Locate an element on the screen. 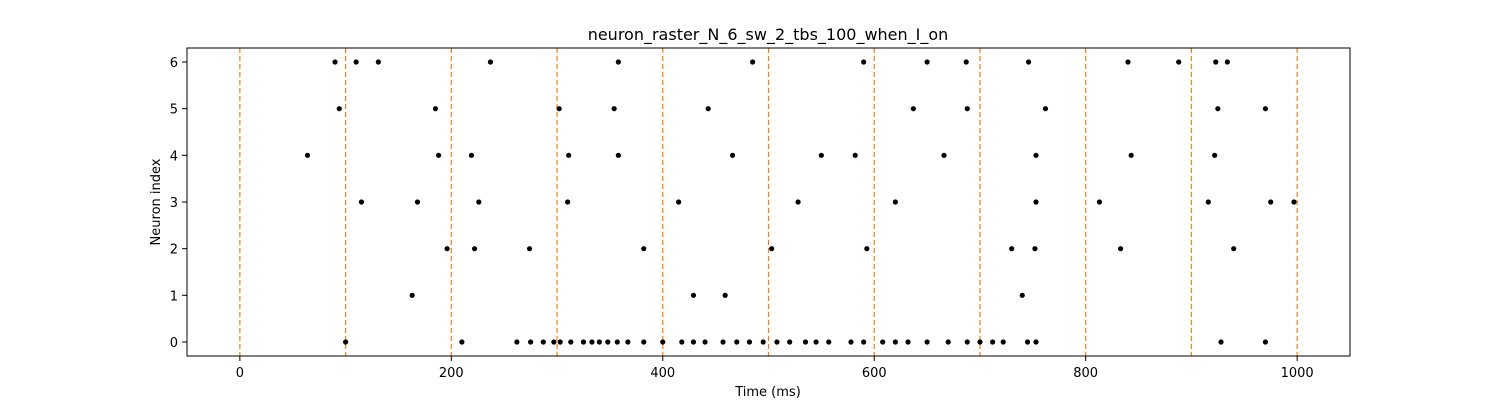  x-tick-label: 1000 is located at coordinates (1297, 373).